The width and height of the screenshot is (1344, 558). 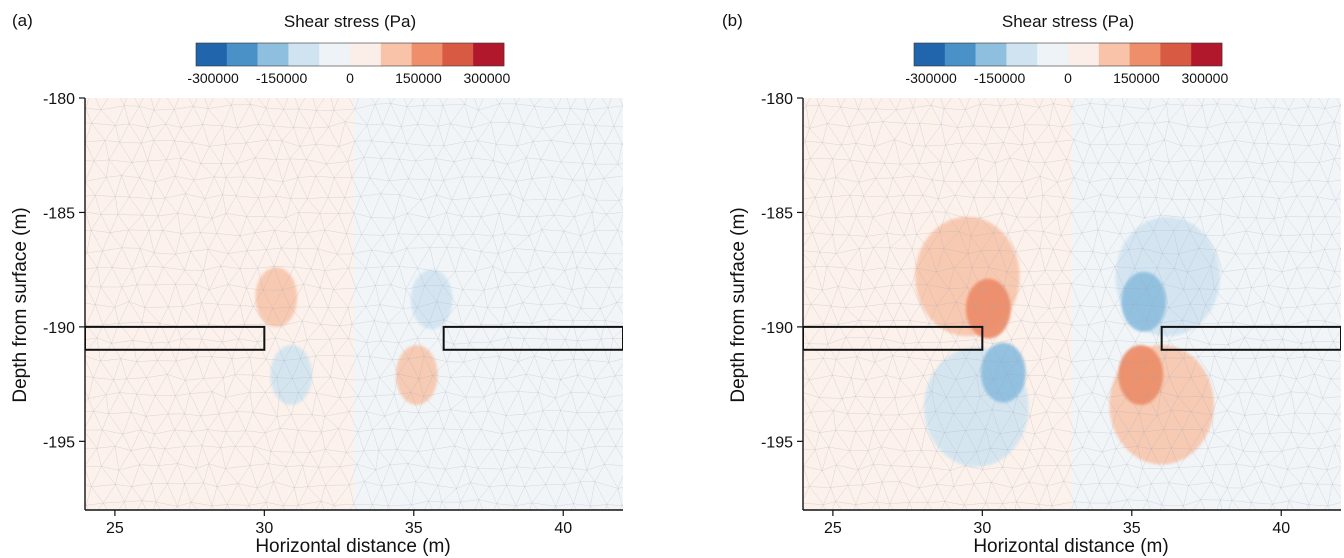 What do you see at coordinates (732, 20) in the screenshot?
I see `panel-label: (b)` at bounding box center [732, 20].